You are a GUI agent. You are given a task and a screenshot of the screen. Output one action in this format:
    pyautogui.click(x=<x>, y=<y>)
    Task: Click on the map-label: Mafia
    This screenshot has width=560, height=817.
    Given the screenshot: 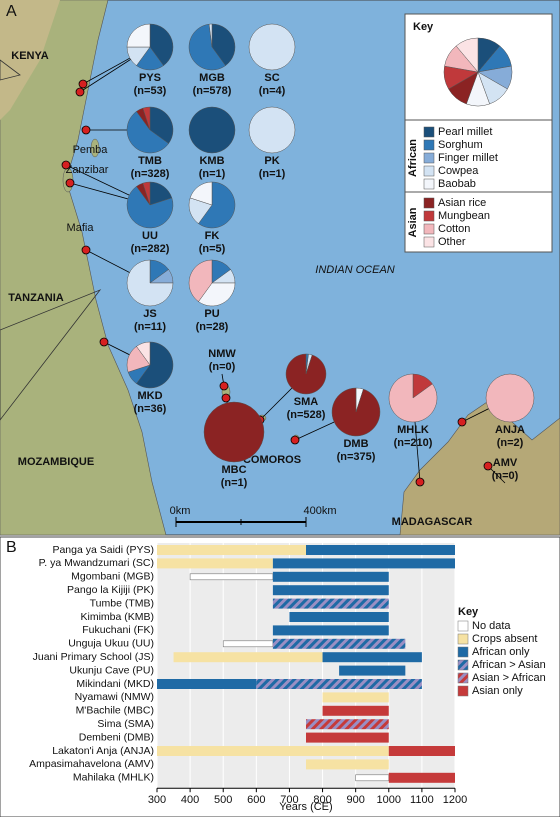 What is the action you would take?
    pyautogui.click(x=81, y=228)
    